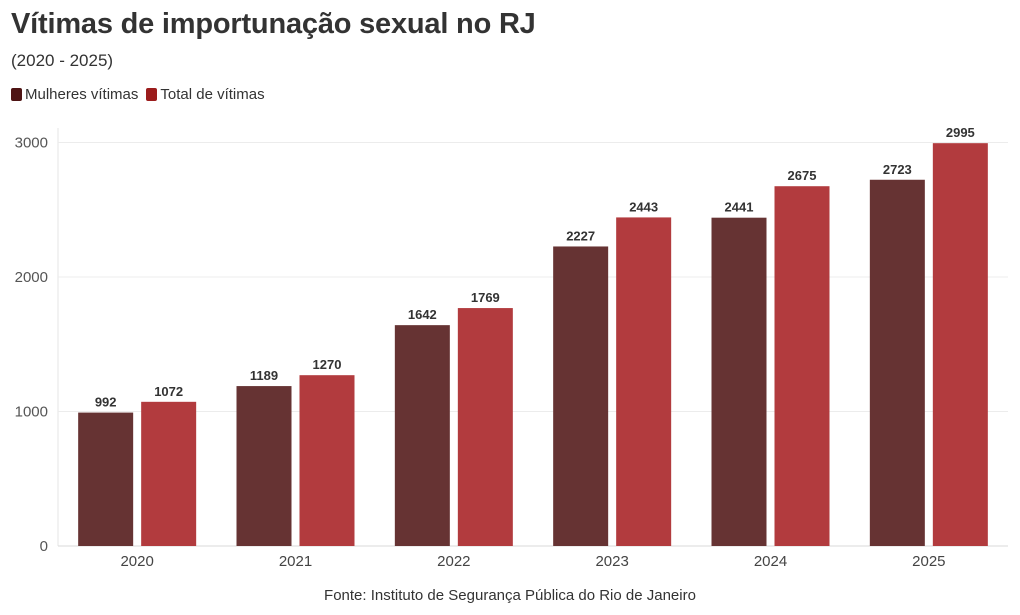 Image resolution: width=1020 pixels, height=615 pixels. What do you see at coordinates (136, 561) in the screenshot?
I see `x-tick-label: 2020` at bounding box center [136, 561].